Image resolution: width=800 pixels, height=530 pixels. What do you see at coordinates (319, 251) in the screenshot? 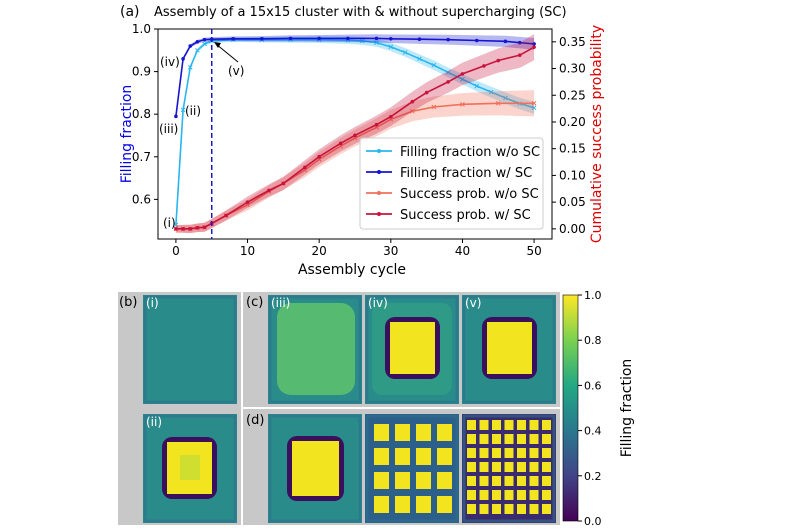
I see `x-tick-label: 20` at bounding box center [319, 251].